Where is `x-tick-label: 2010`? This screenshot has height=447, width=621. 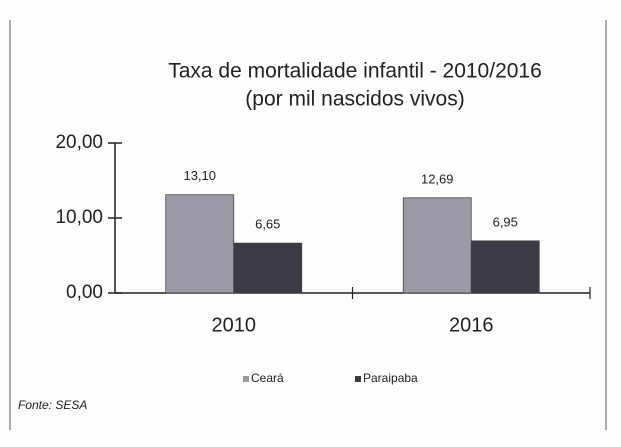 x-tick-label: 2010 is located at coordinates (234, 325).